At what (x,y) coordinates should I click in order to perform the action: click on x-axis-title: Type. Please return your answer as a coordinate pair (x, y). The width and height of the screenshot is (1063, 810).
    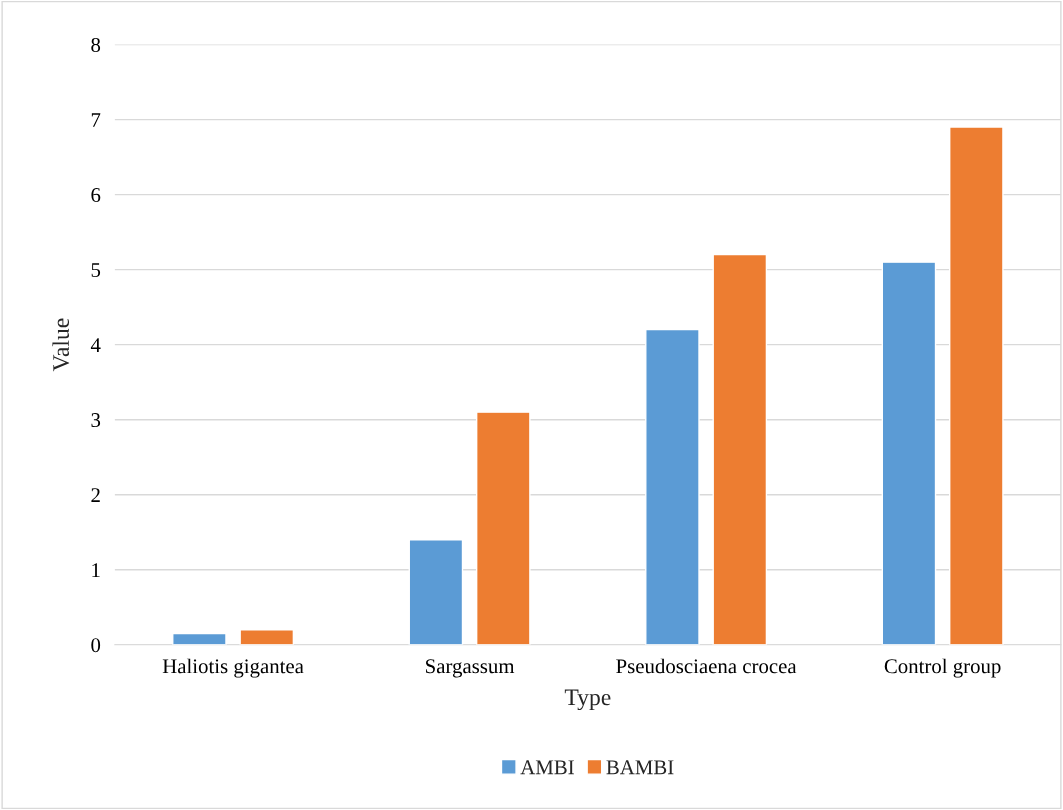
    Looking at the image, I should click on (587, 700).